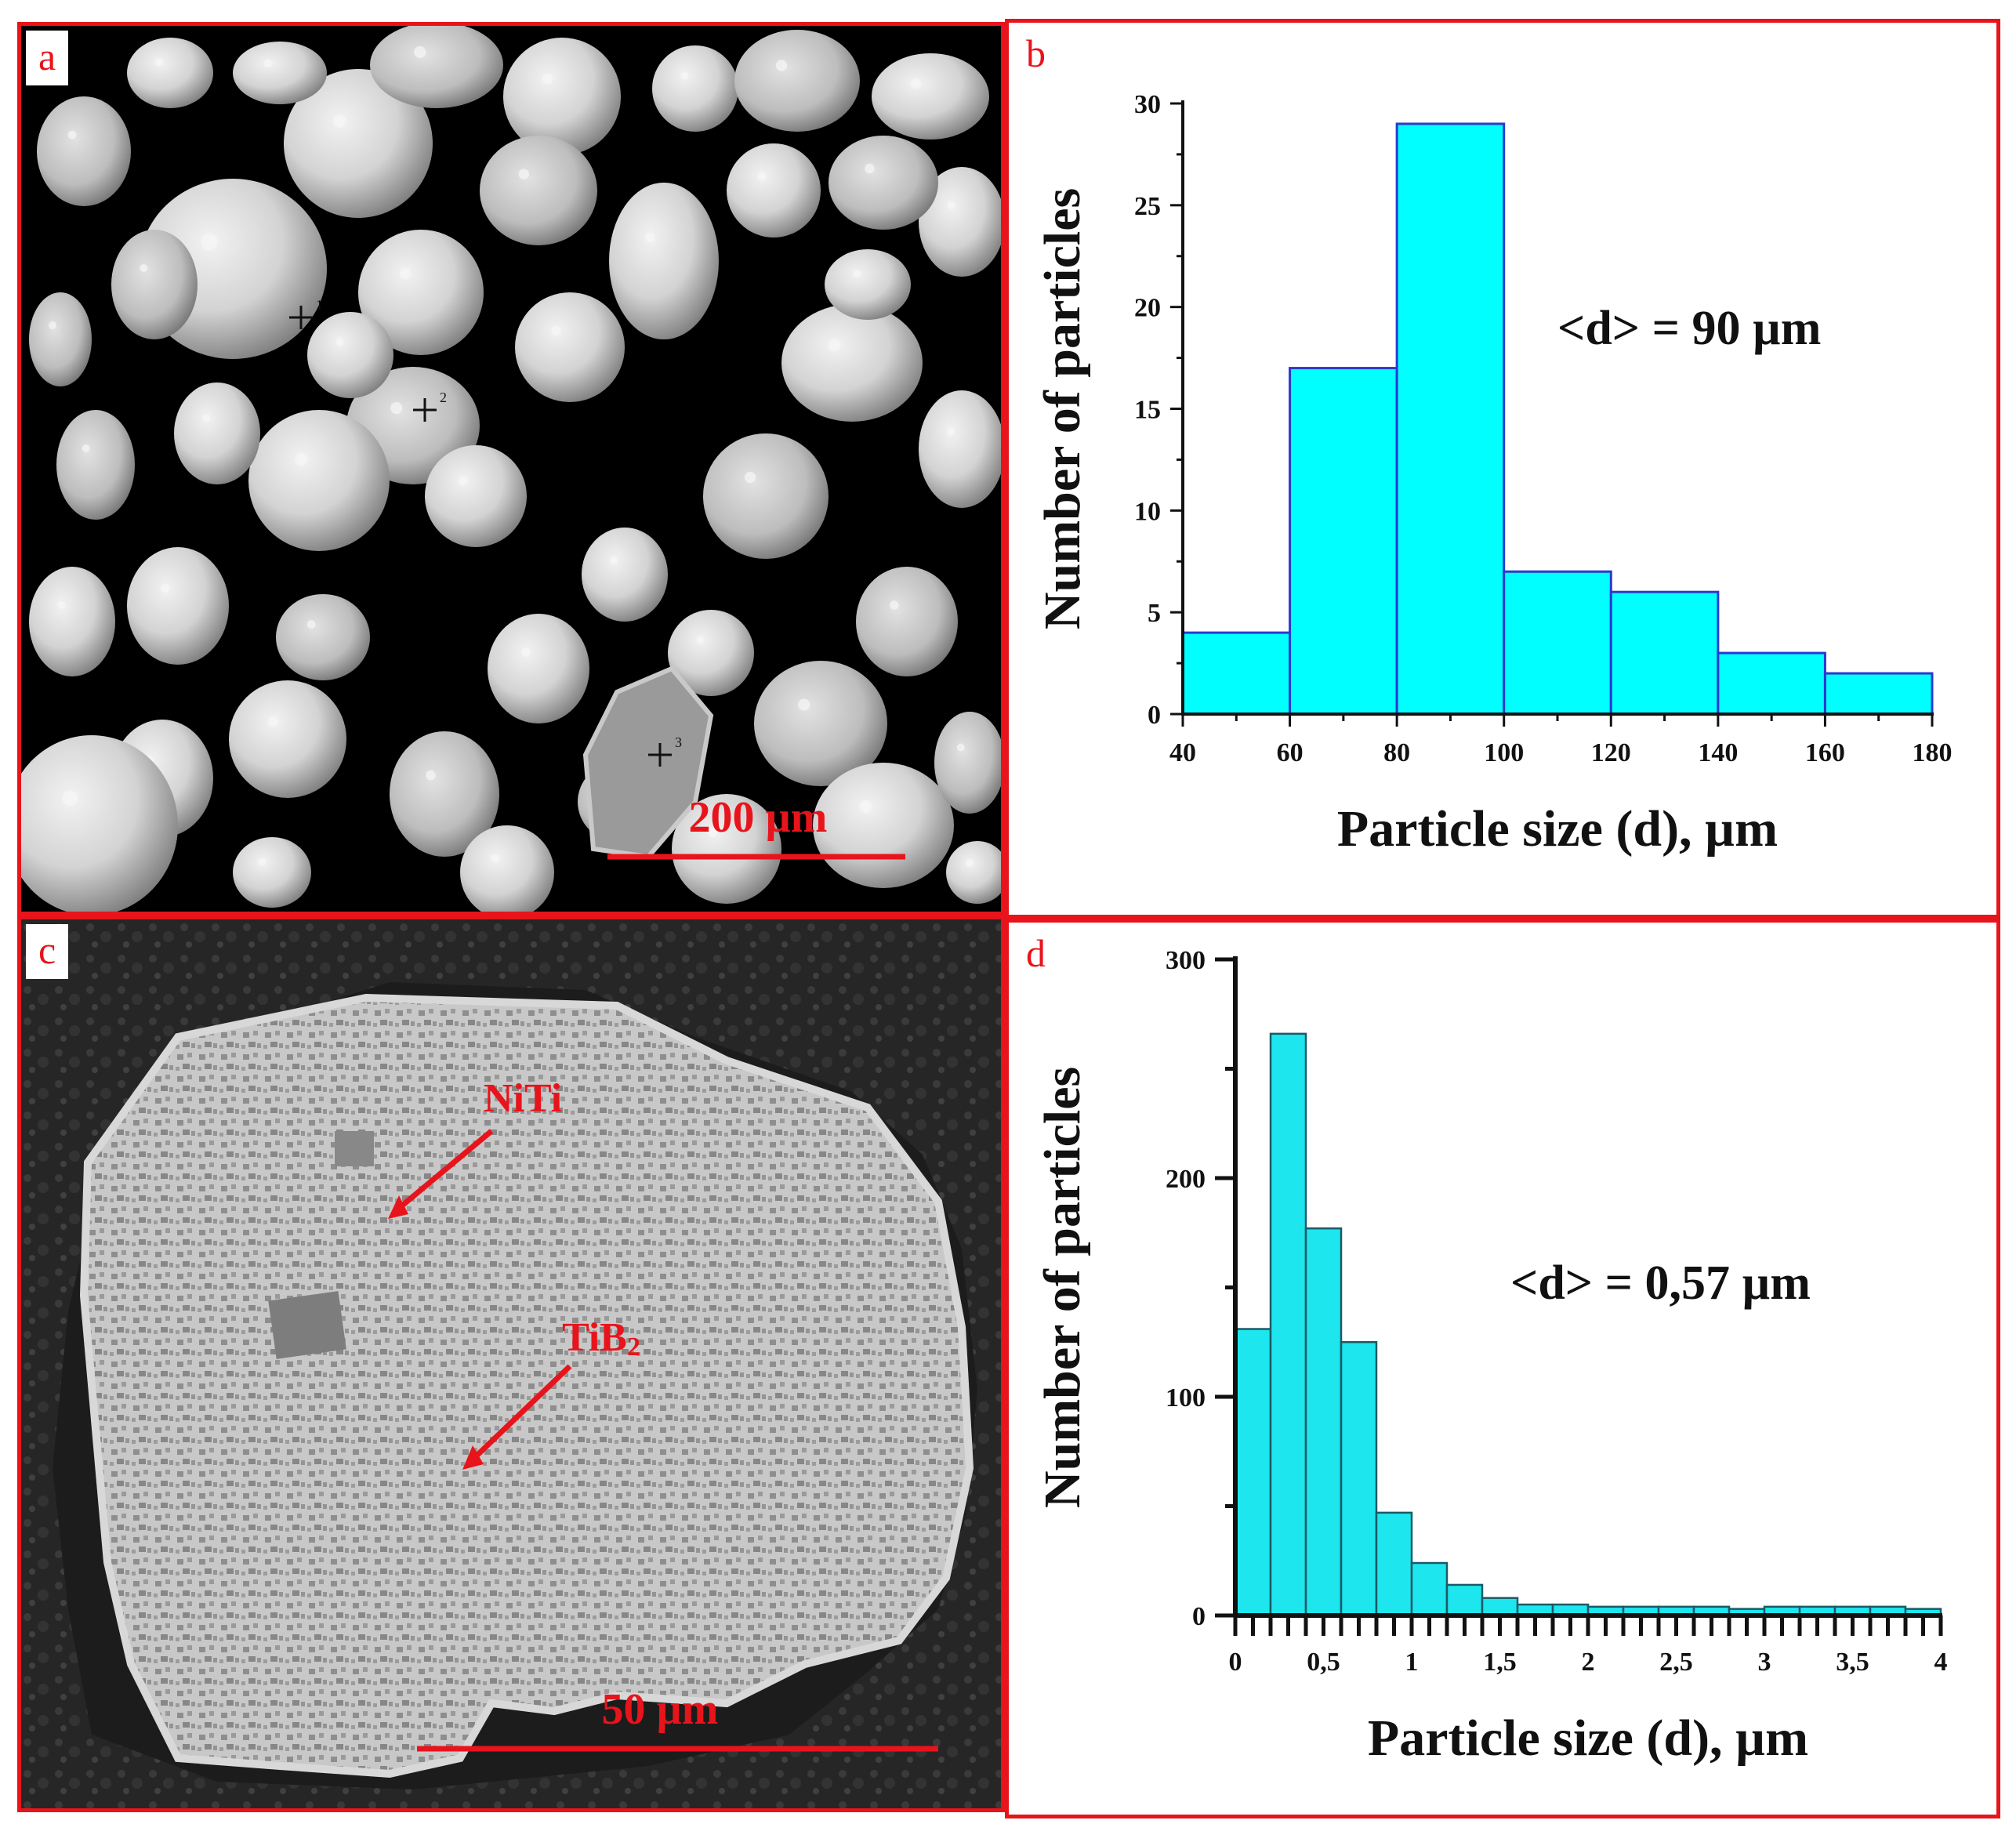 The image size is (2016, 1842). Describe the element at coordinates (521, 1413) in the screenshot. I see `arrow-tib2` at that location.